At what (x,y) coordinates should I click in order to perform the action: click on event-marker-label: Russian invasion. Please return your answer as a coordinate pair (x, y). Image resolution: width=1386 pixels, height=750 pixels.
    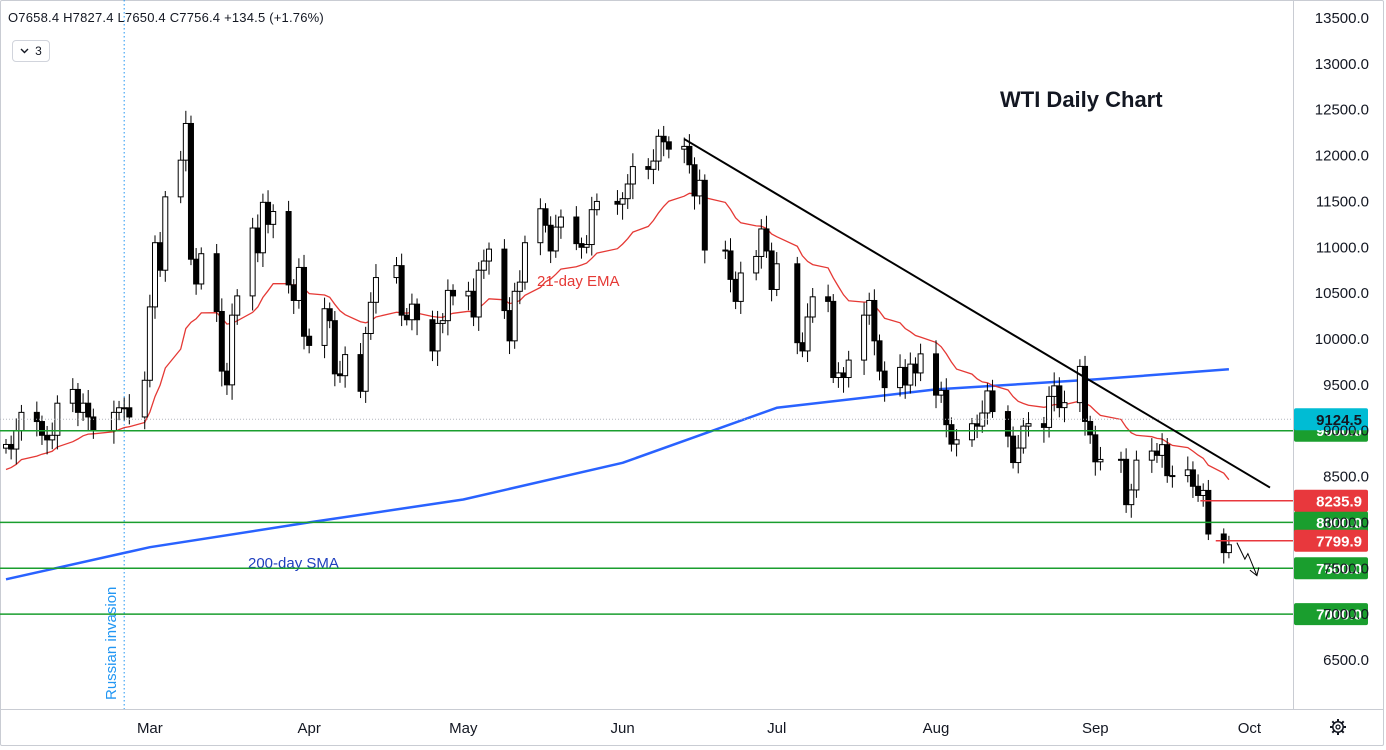
    Looking at the image, I should click on (111, 643).